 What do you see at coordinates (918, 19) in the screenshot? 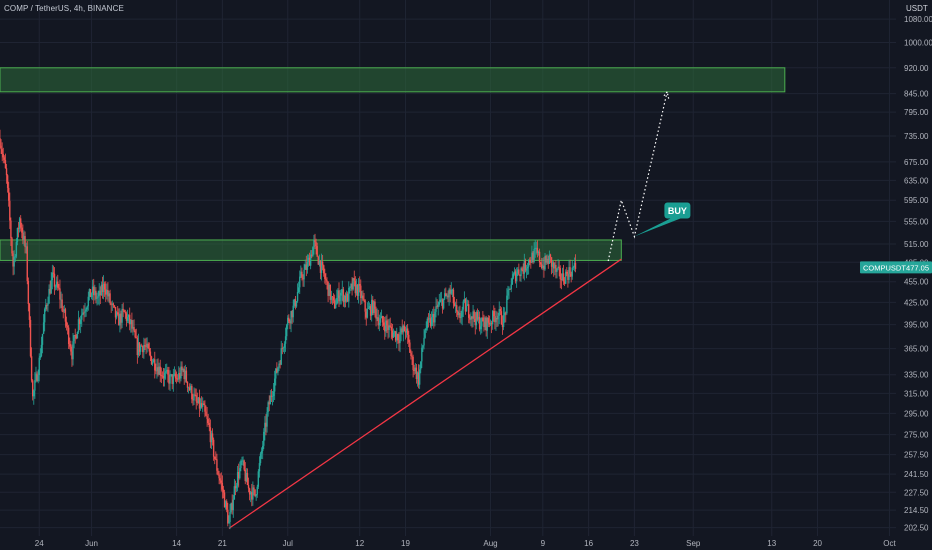
I see `price-tick-label: 1080.00` at bounding box center [918, 19].